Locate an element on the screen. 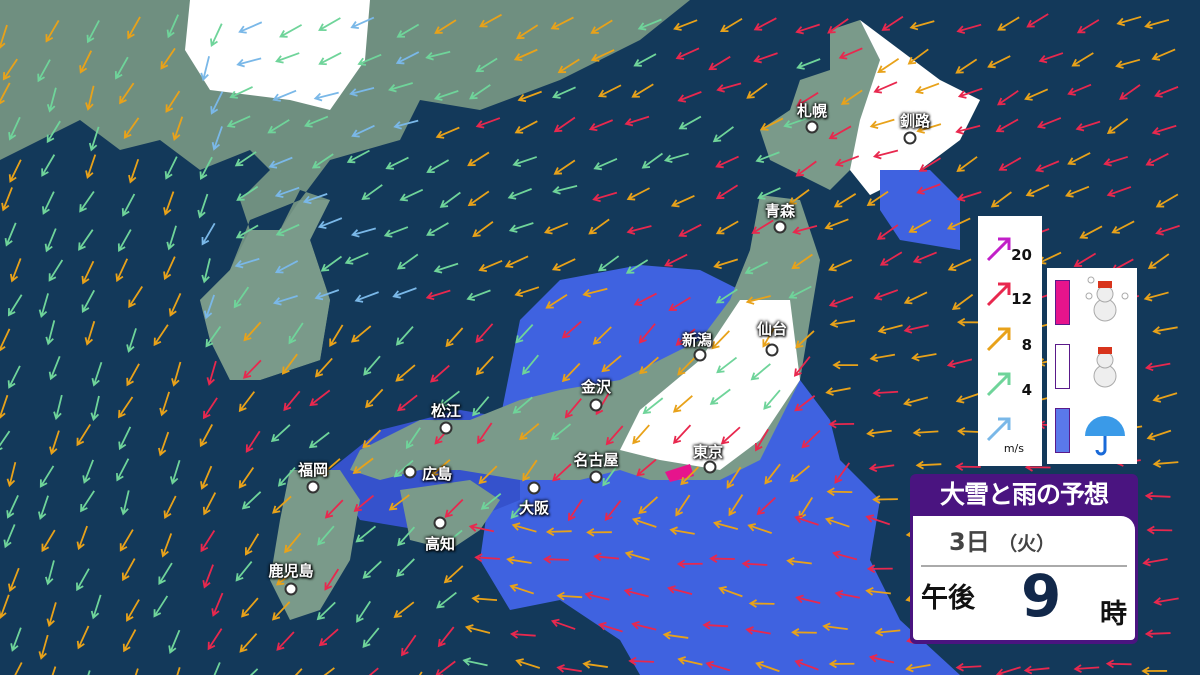 The image size is (1200, 675). city-label: 鹿児島 is located at coordinates (291, 571).